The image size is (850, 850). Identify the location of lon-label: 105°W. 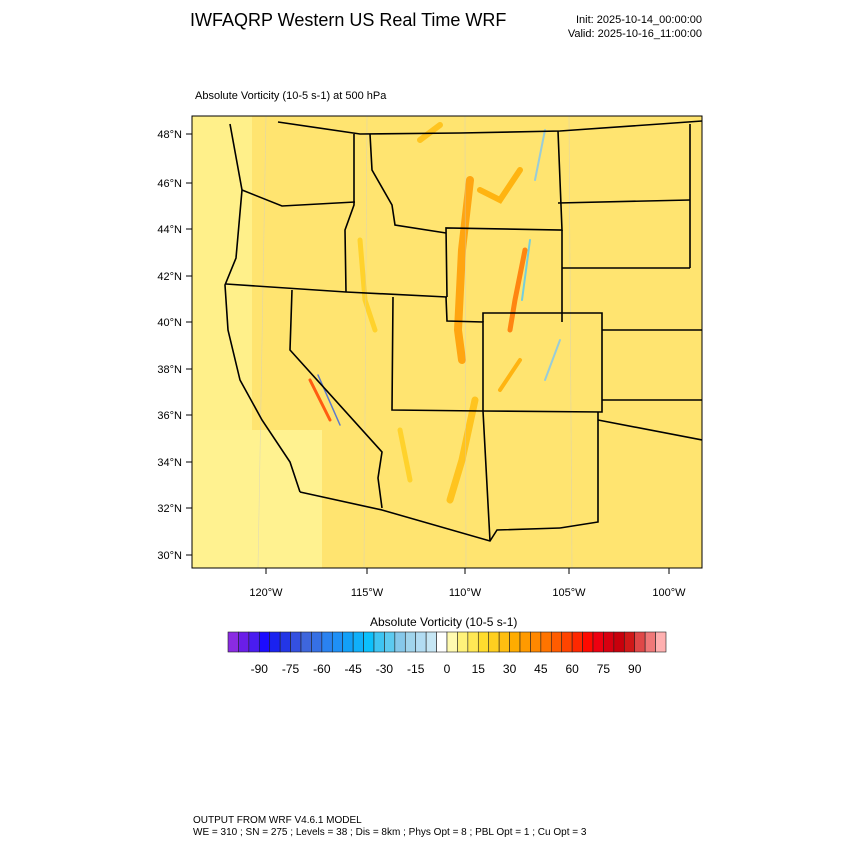
(569, 593).